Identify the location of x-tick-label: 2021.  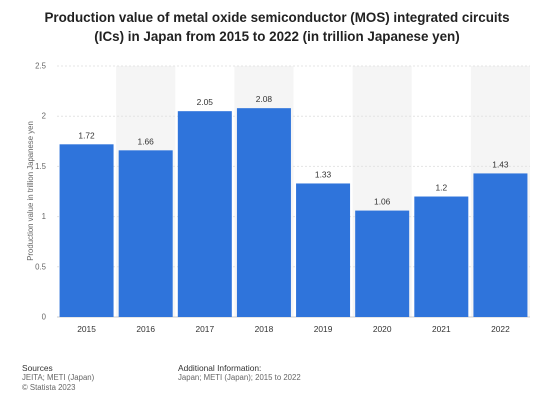
(441, 329).